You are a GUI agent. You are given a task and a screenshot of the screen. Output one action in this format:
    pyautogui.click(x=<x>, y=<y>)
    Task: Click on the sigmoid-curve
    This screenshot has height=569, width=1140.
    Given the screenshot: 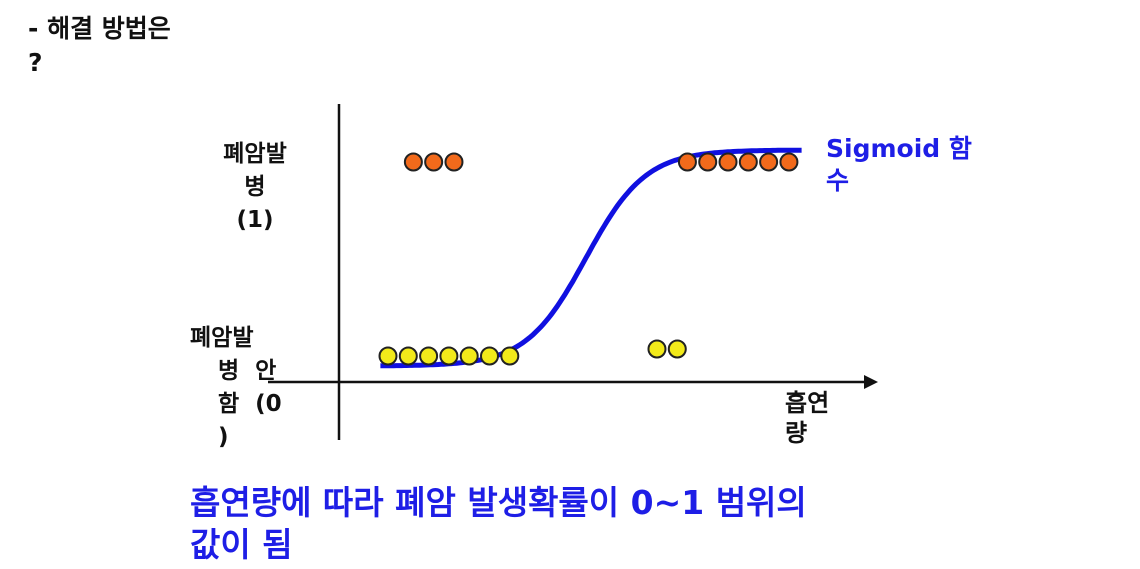 What is the action you would take?
    pyautogui.click(x=591, y=258)
    